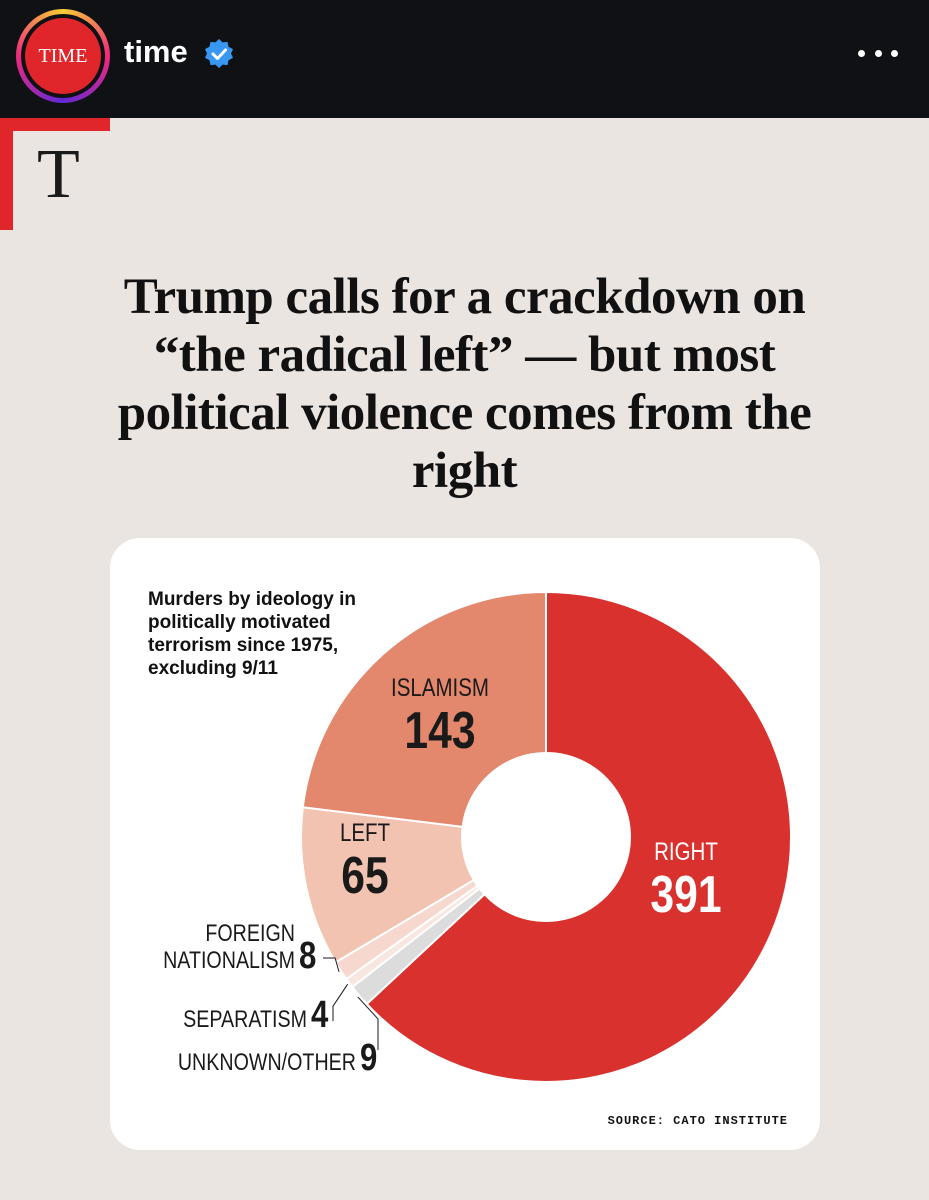 This screenshot has height=1200, width=929. What do you see at coordinates (440, 687) in the screenshot?
I see `label-islamism: ISLAMISM` at bounding box center [440, 687].